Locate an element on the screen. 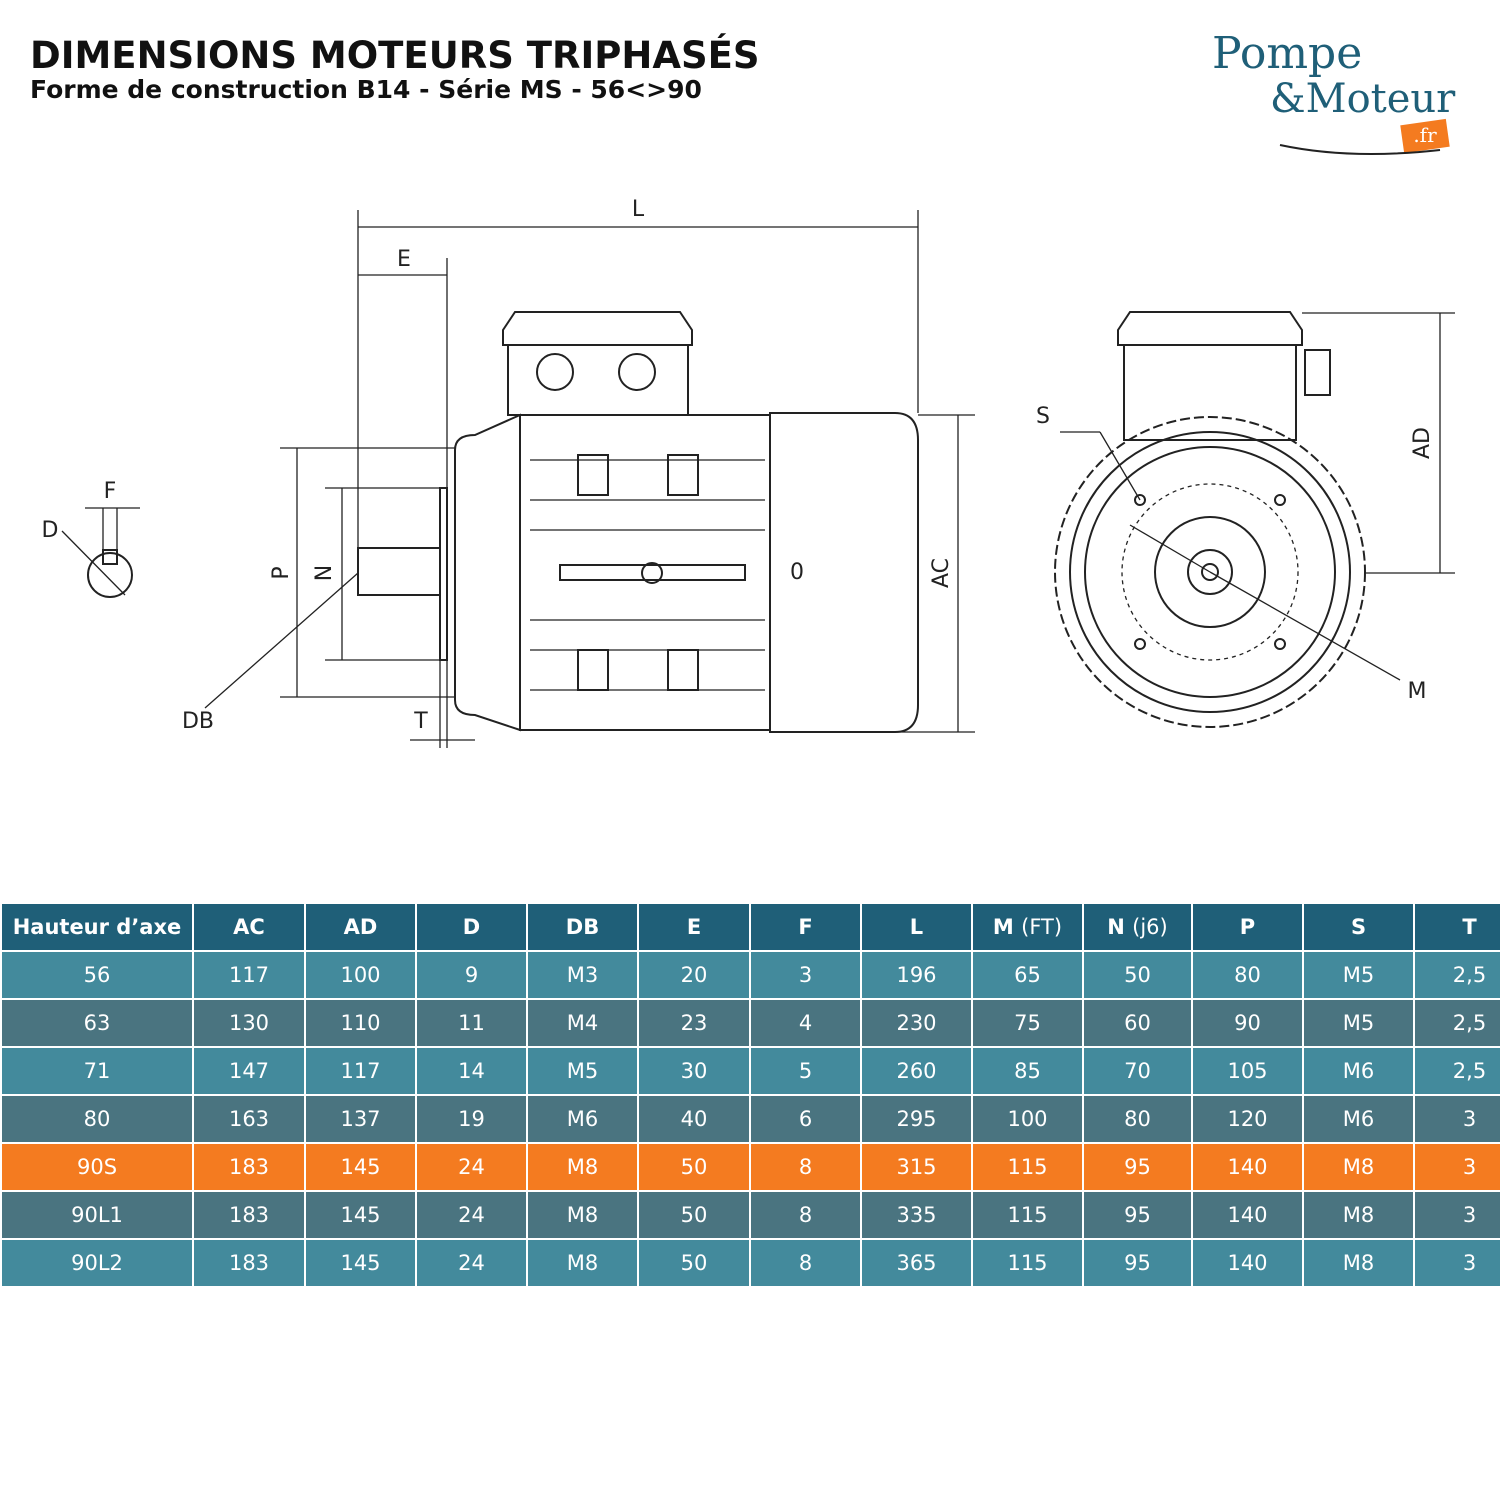  flange-body is located at coordinates (487, 572).